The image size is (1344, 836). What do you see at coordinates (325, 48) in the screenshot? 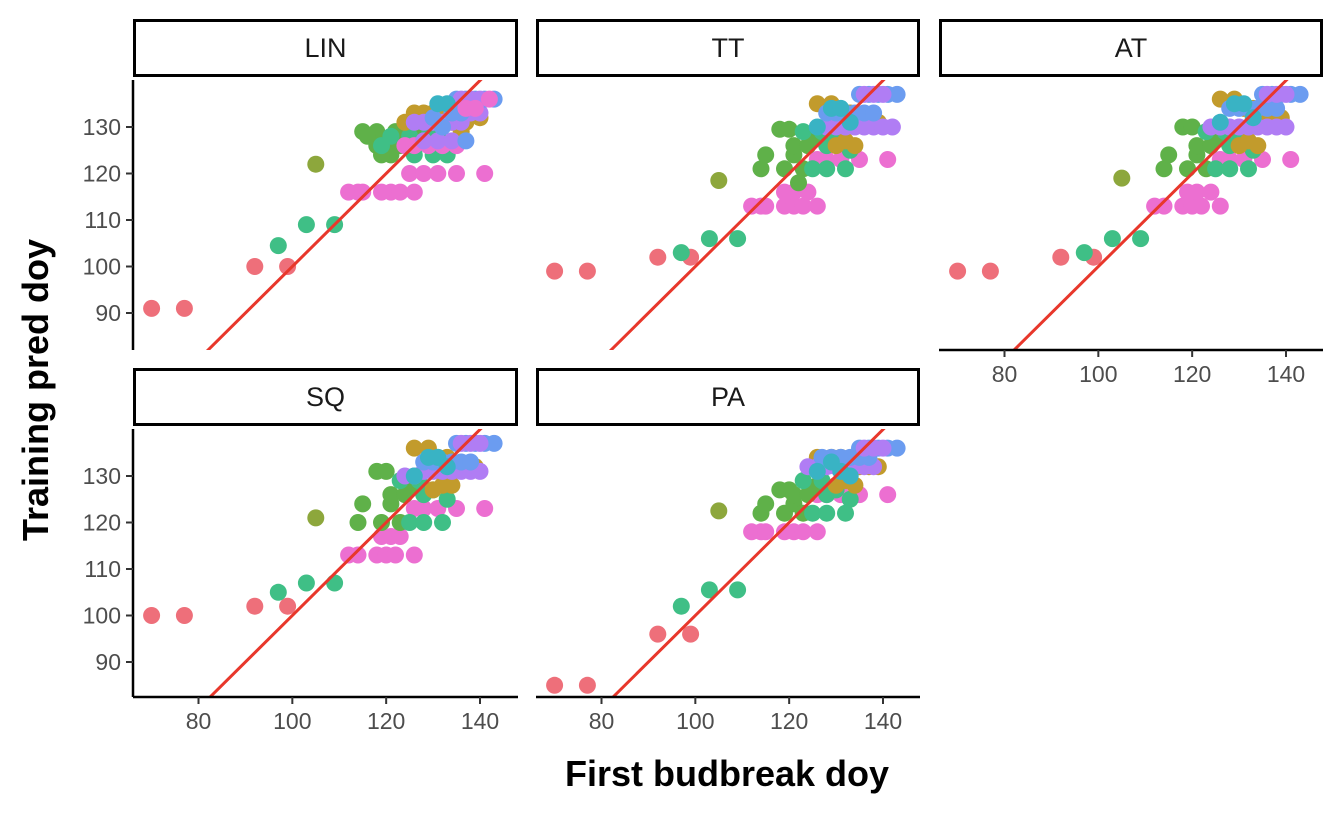
I see `facet-strip-label: LIN` at bounding box center [325, 48].